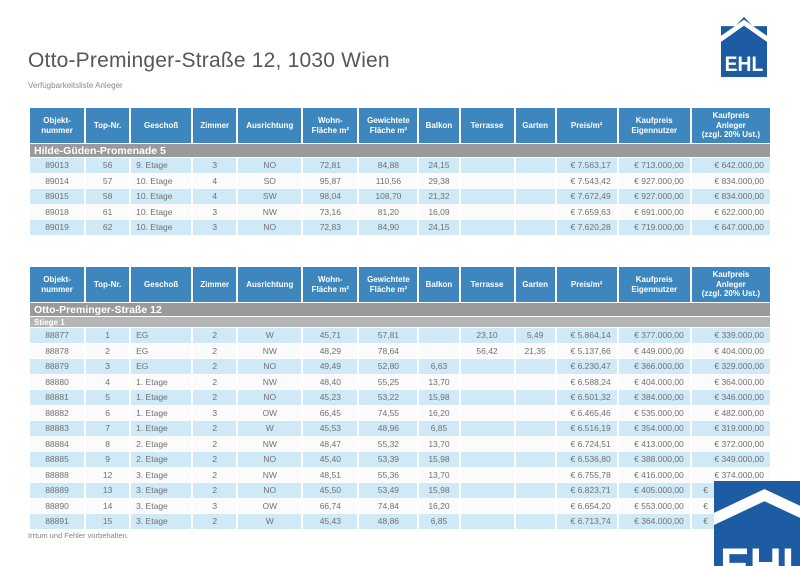 Image resolution: width=800 pixels, height=566 pixels. What do you see at coordinates (439, 397) in the screenshot?
I see `table-cell: 15,98` at bounding box center [439, 397].